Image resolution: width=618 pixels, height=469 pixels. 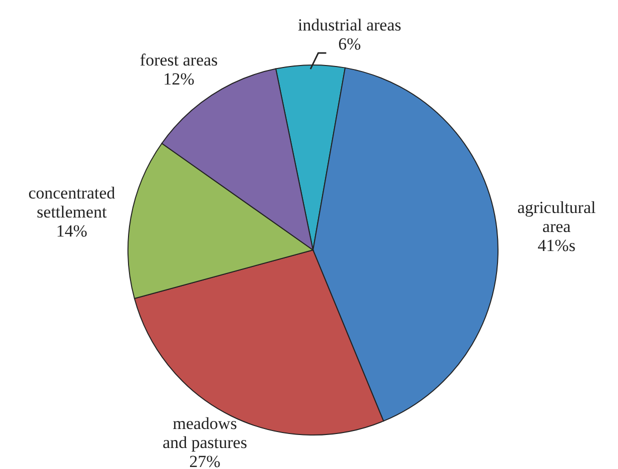 What do you see at coordinates (556, 217) in the screenshot?
I see `slice-label: agricultural area` at bounding box center [556, 217].